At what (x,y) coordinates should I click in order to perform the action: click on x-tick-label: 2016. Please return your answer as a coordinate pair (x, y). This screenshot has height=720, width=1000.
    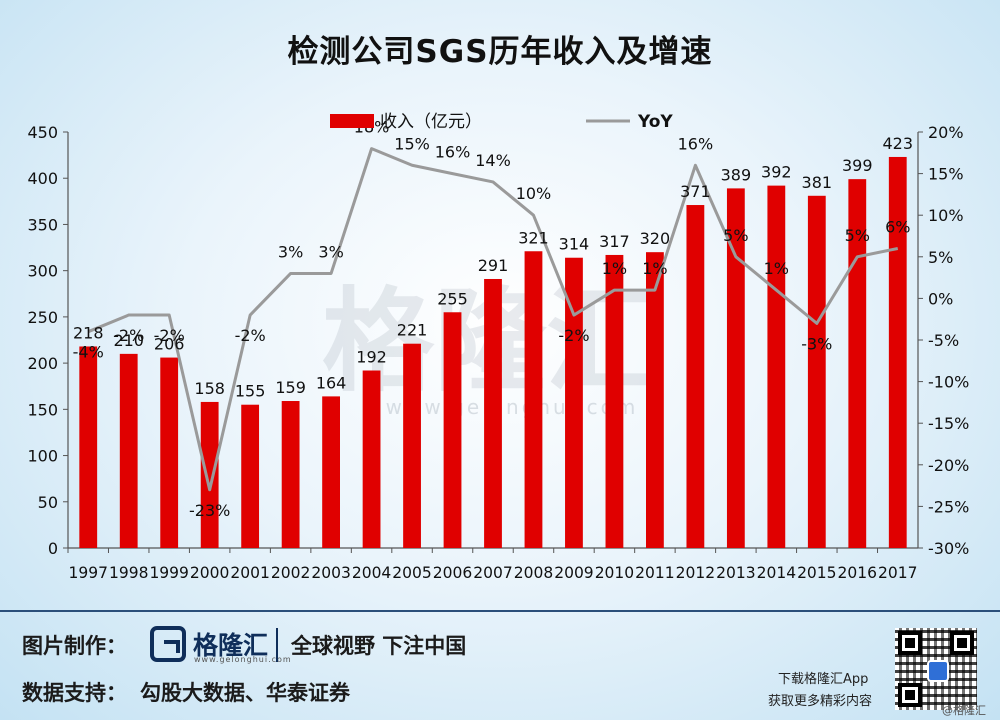
    Looking at the image, I should click on (857, 572).